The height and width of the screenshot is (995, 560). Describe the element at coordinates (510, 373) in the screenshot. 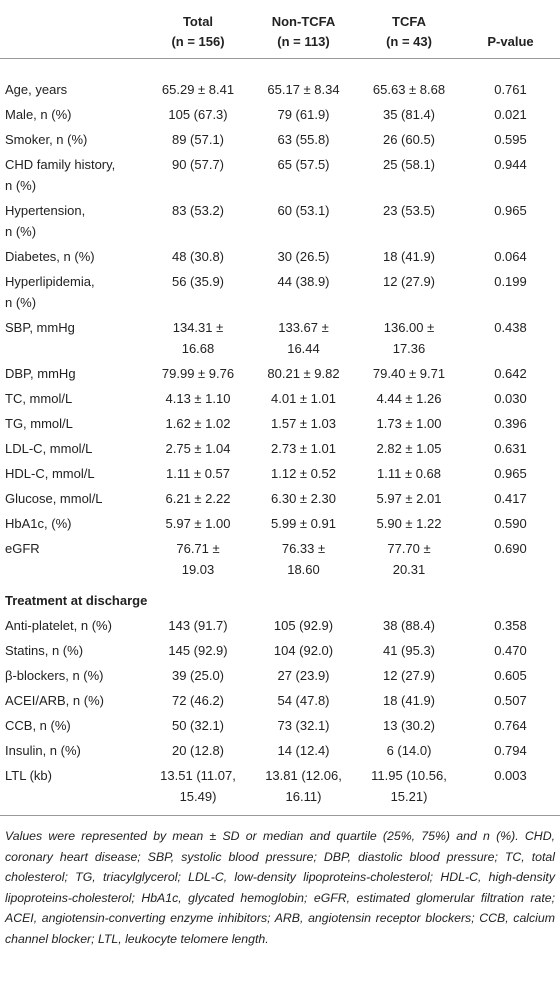

I see `cell: 0.642` at that location.